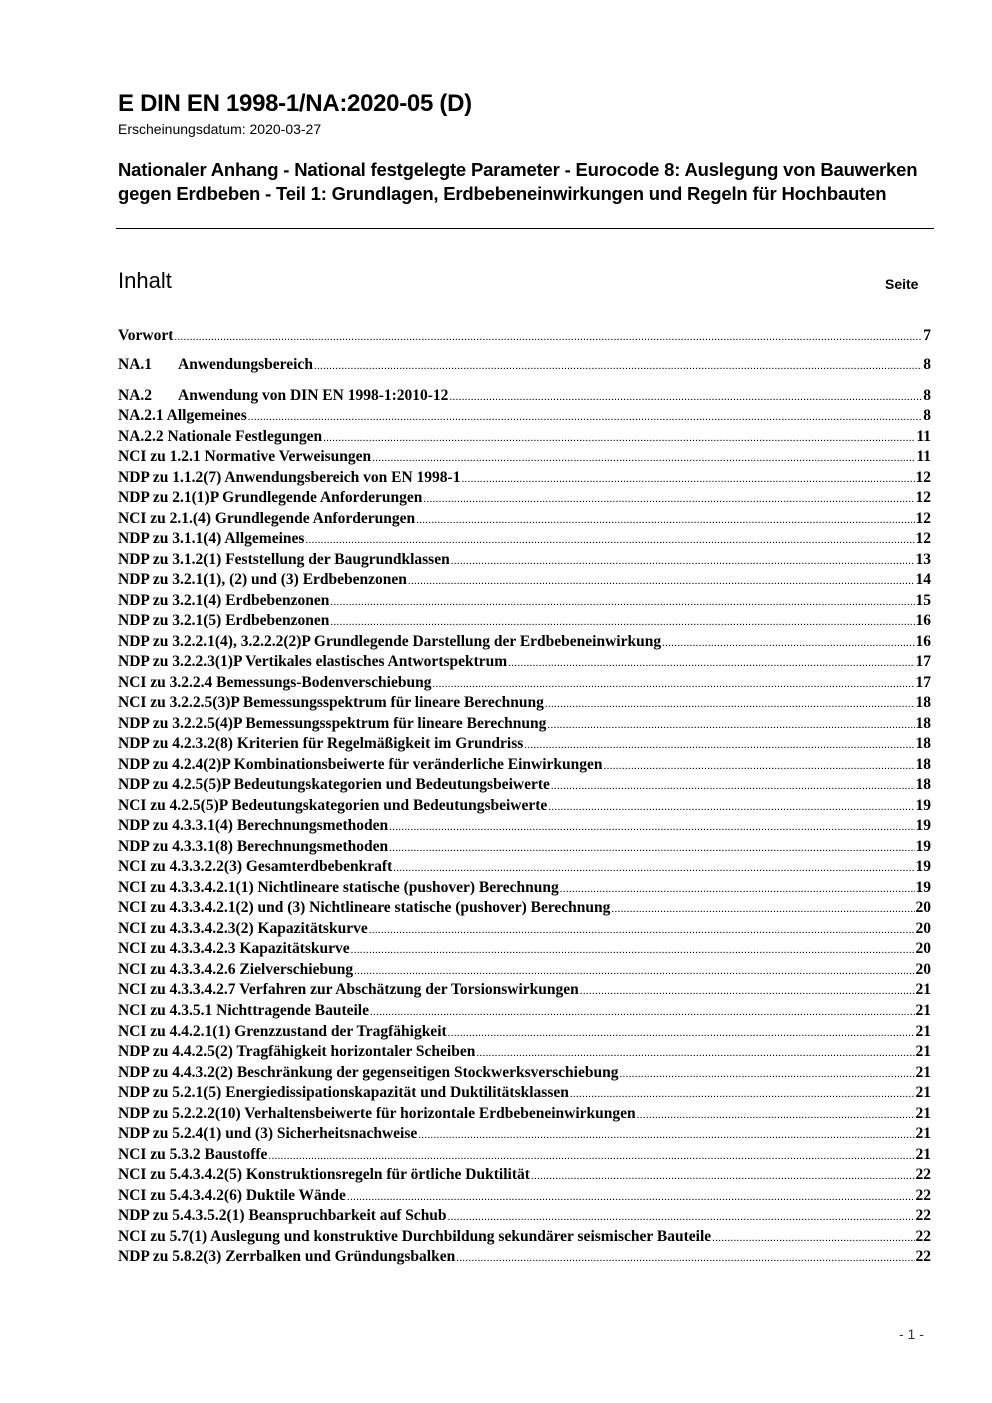 This screenshot has height=1403, width=992. I want to click on toc-entry: NA.2.2 Nationale Festlegungen 11, so click(524, 437).